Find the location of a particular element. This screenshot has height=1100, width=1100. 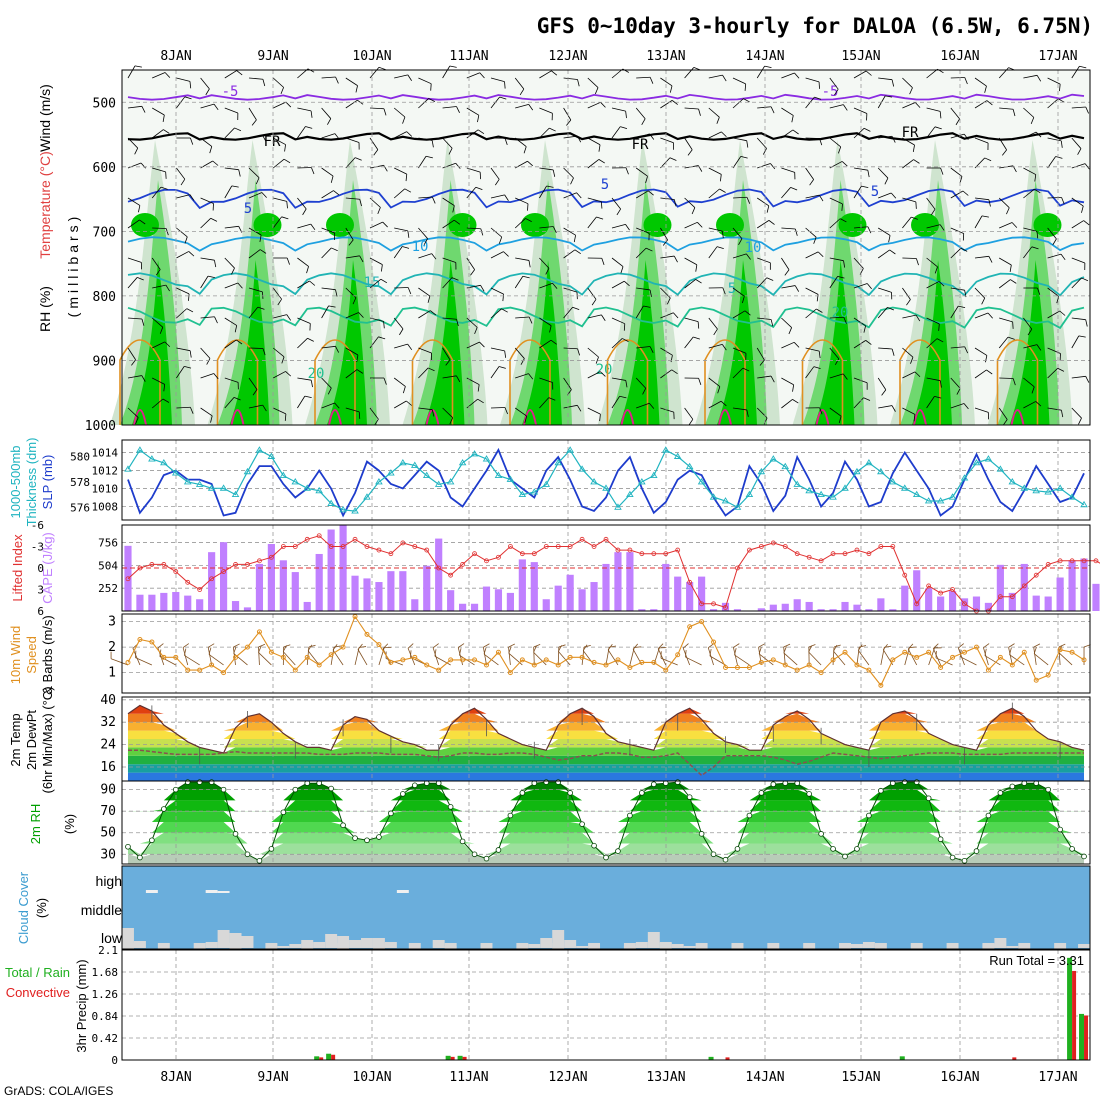

slp-tick: 1010 is located at coordinates (105, 489).